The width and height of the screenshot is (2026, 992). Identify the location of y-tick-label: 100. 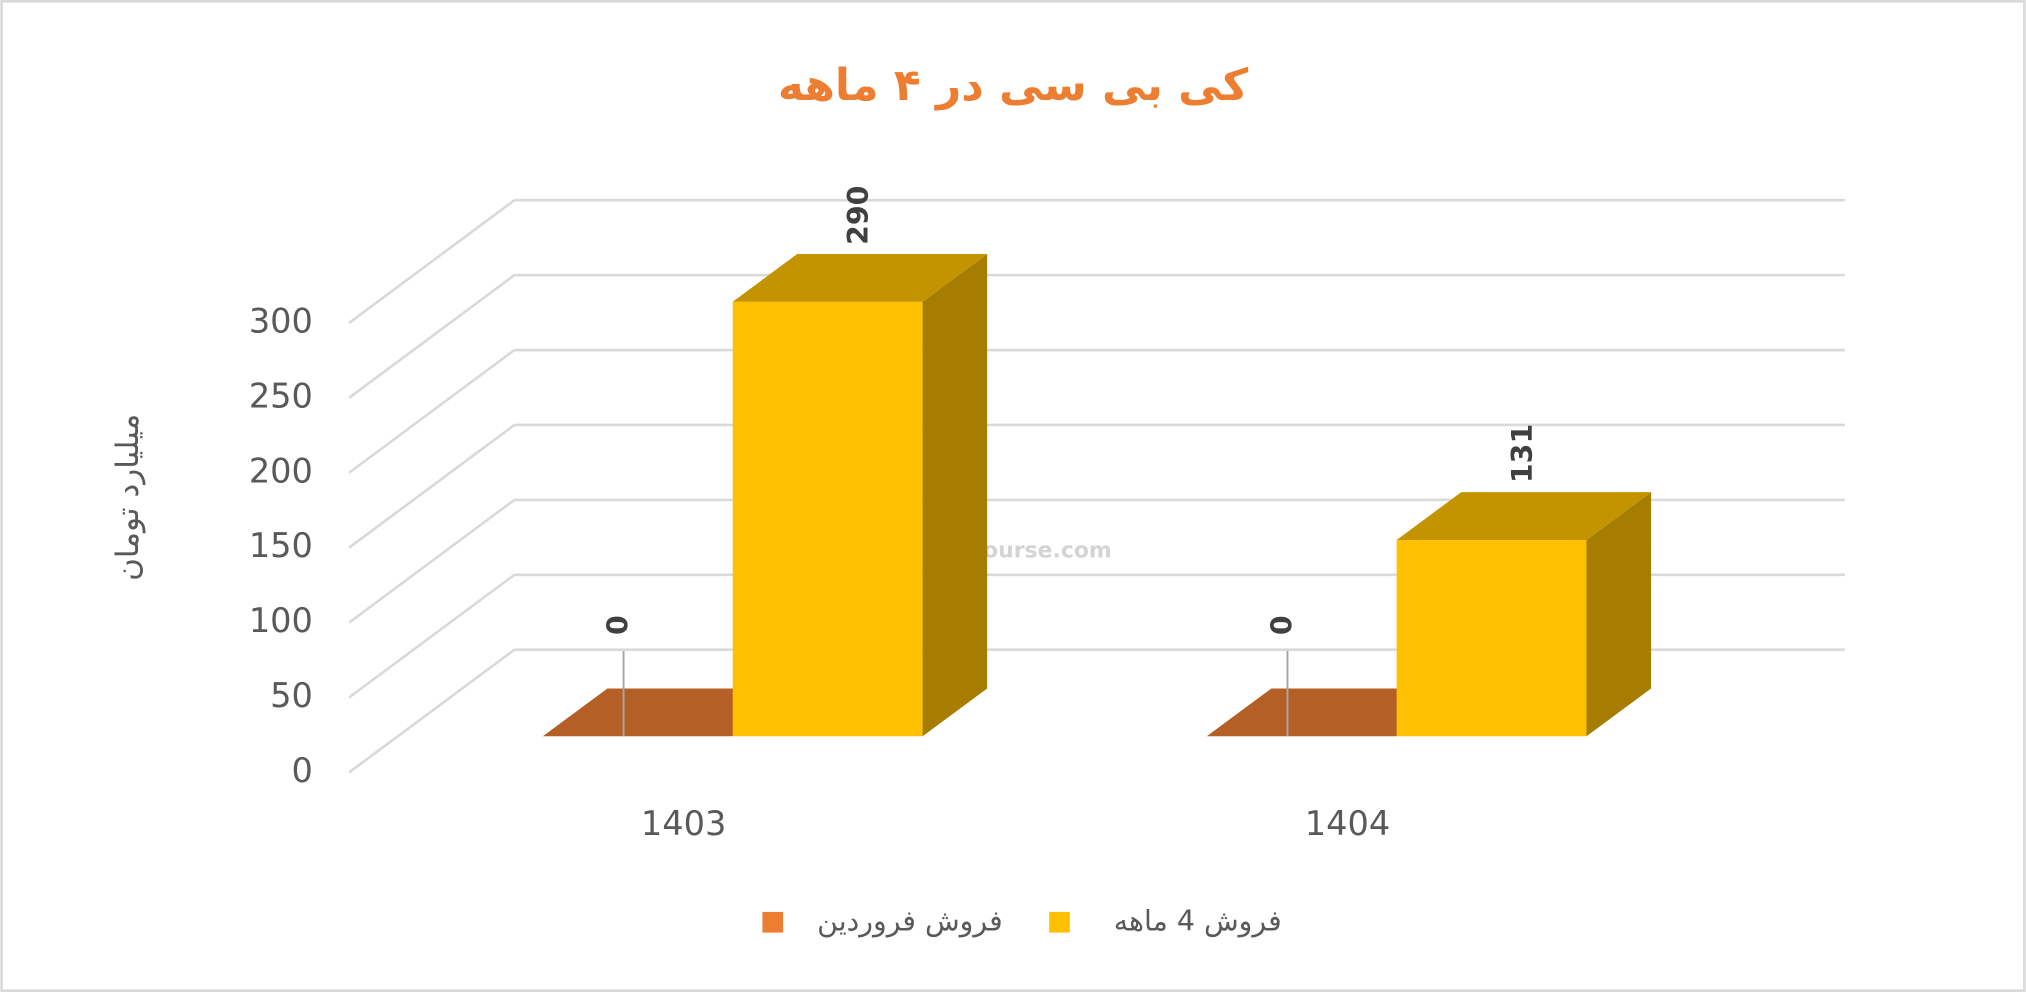
(281, 620).